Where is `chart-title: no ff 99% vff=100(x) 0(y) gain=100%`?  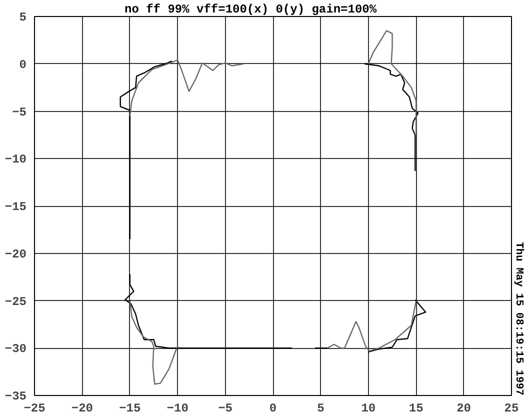 chart-title: no ff 99% vff=100(x) 0(y) gain=100% is located at coordinates (251, 9).